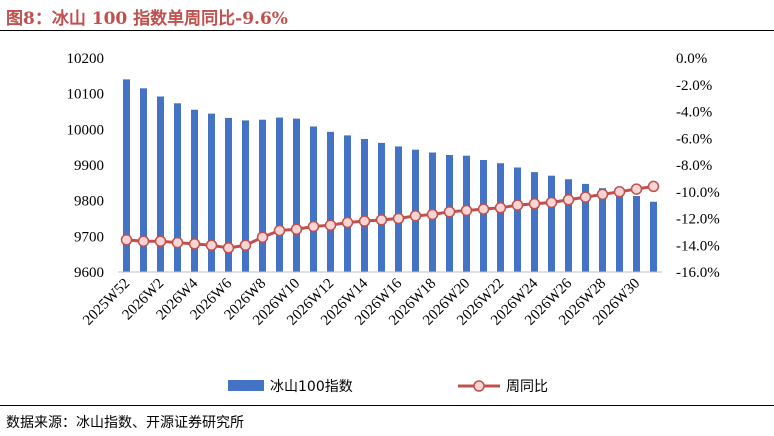 This screenshot has width=774, height=436. I want to click on right-tick-label: 0.0%, so click(691, 59).